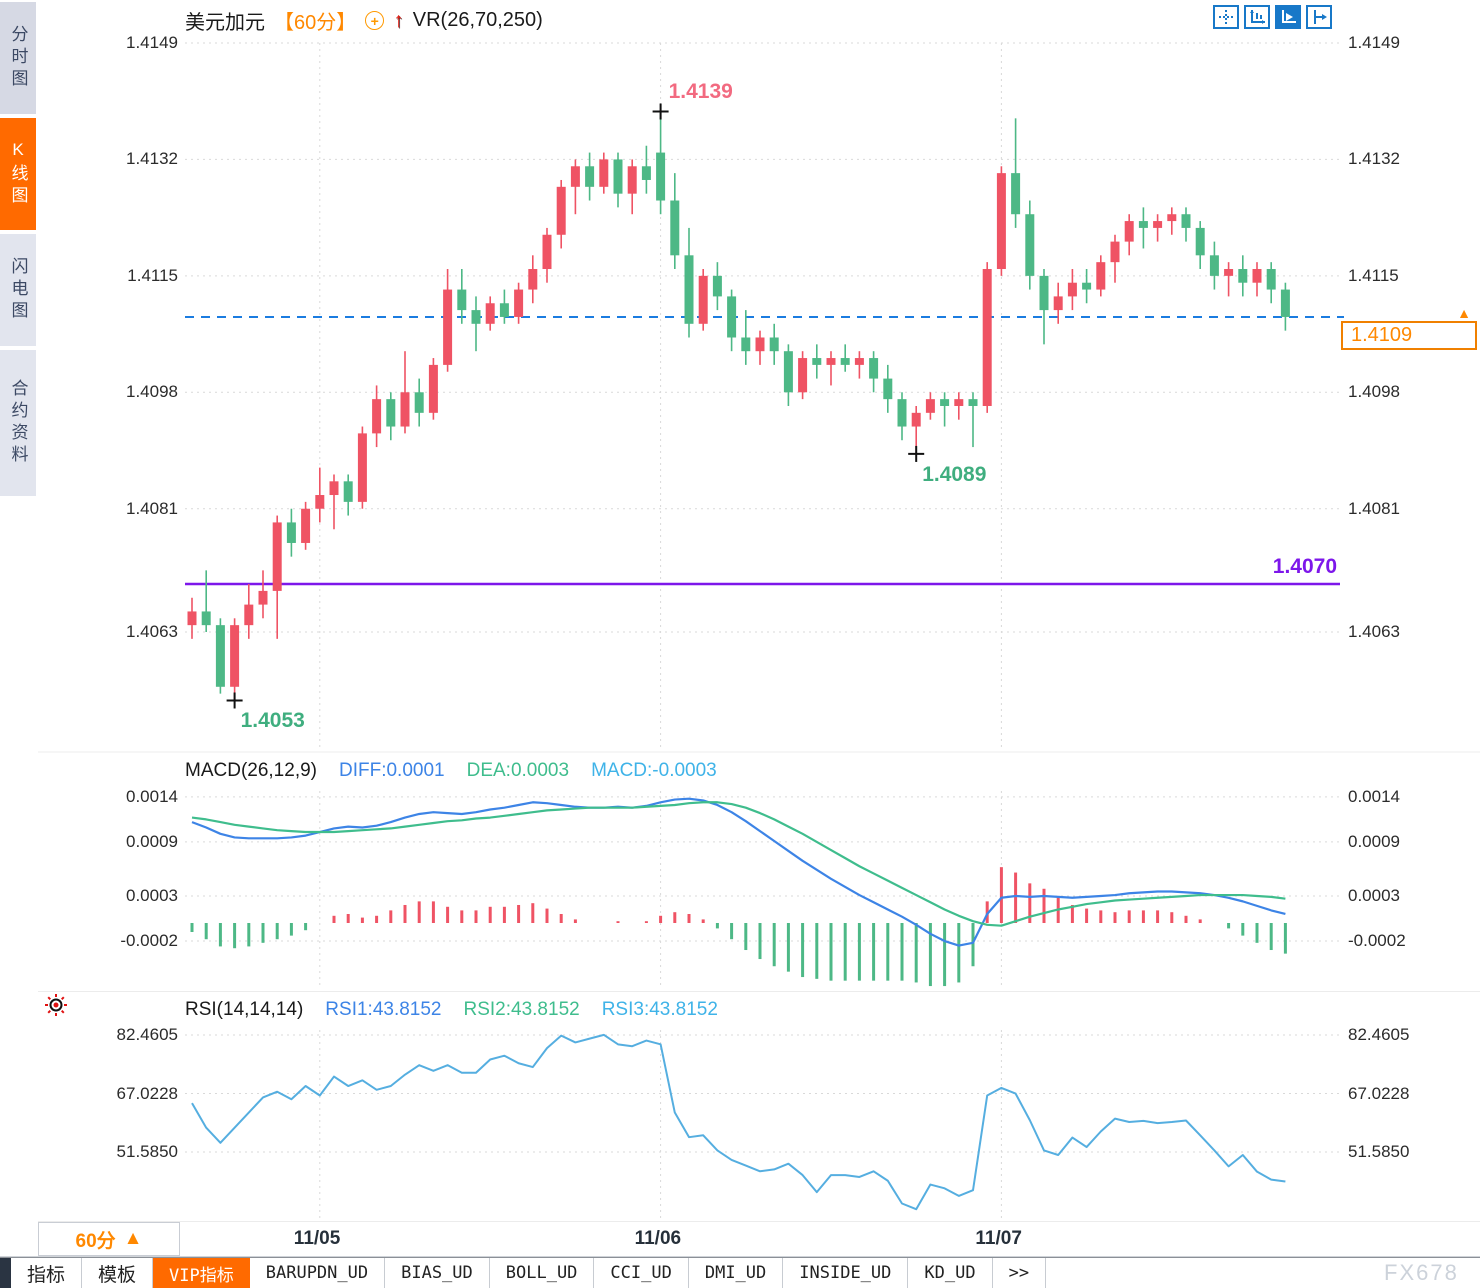 This screenshot has width=1480, height=1288. I want to click on rsi-line, so click(738, 1122).